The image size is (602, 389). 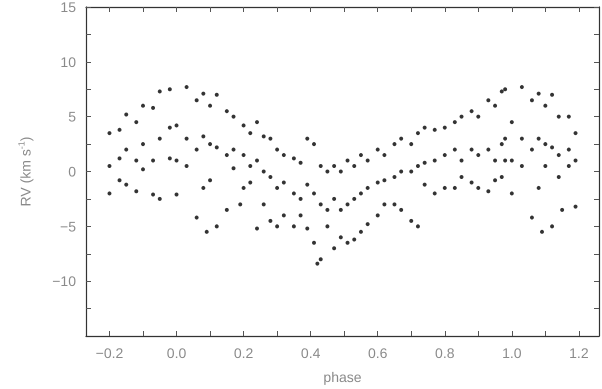 I want to click on x-tick-label: 0.8, so click(x=445, y=353).